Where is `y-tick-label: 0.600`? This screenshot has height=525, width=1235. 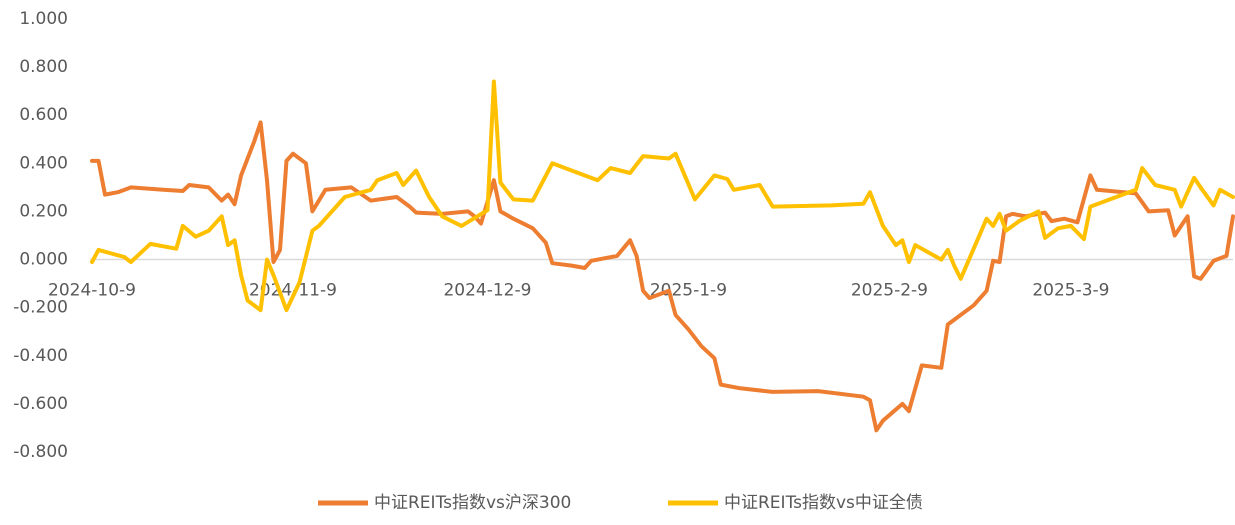
y-tick-label: 0.600 is located at coordinates (43, 115).